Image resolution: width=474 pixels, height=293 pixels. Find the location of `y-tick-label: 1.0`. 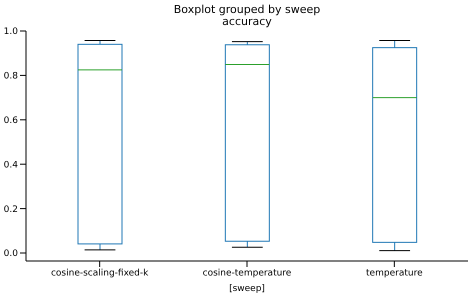

y-tick-label: 1.0 is located at coordinates (11, 32).